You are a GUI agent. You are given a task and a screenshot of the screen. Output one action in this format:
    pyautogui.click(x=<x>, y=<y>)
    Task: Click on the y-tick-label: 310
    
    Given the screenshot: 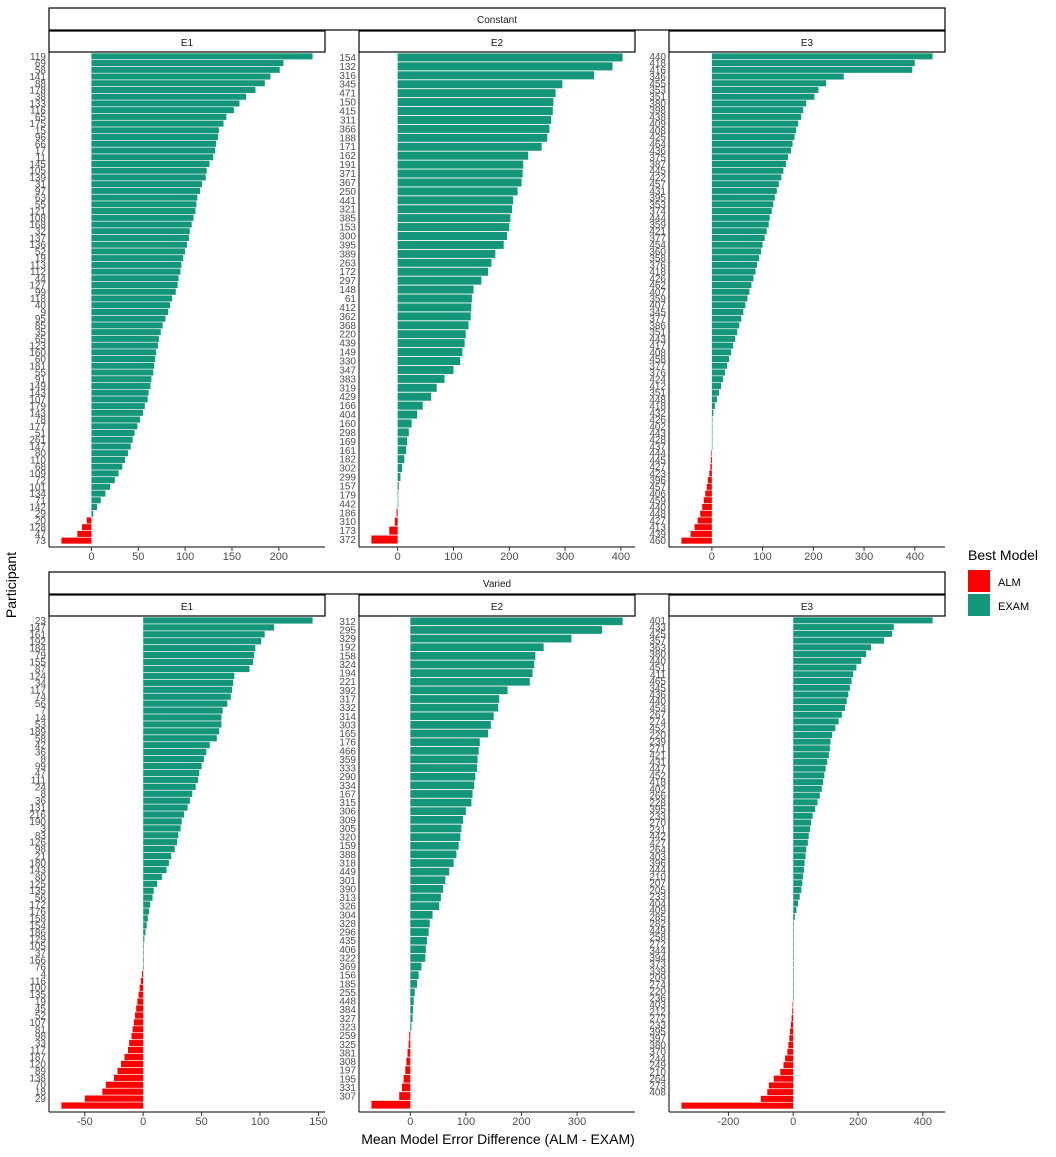 What is the action you would take?
    pyautogui.click(x=347, y=522)
    